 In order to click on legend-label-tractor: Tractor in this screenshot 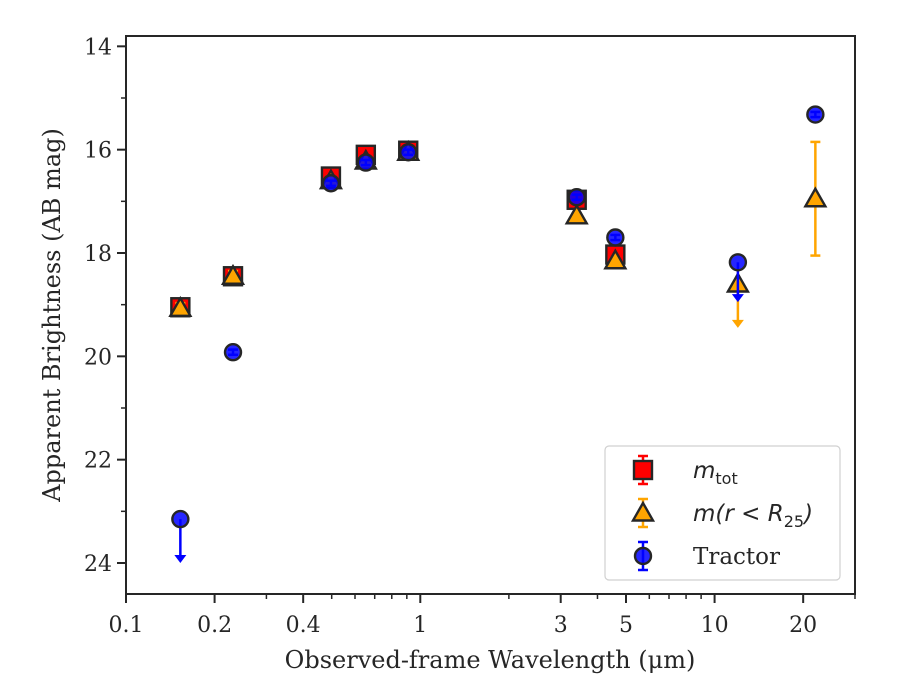, I will do `click(736, 557)`.